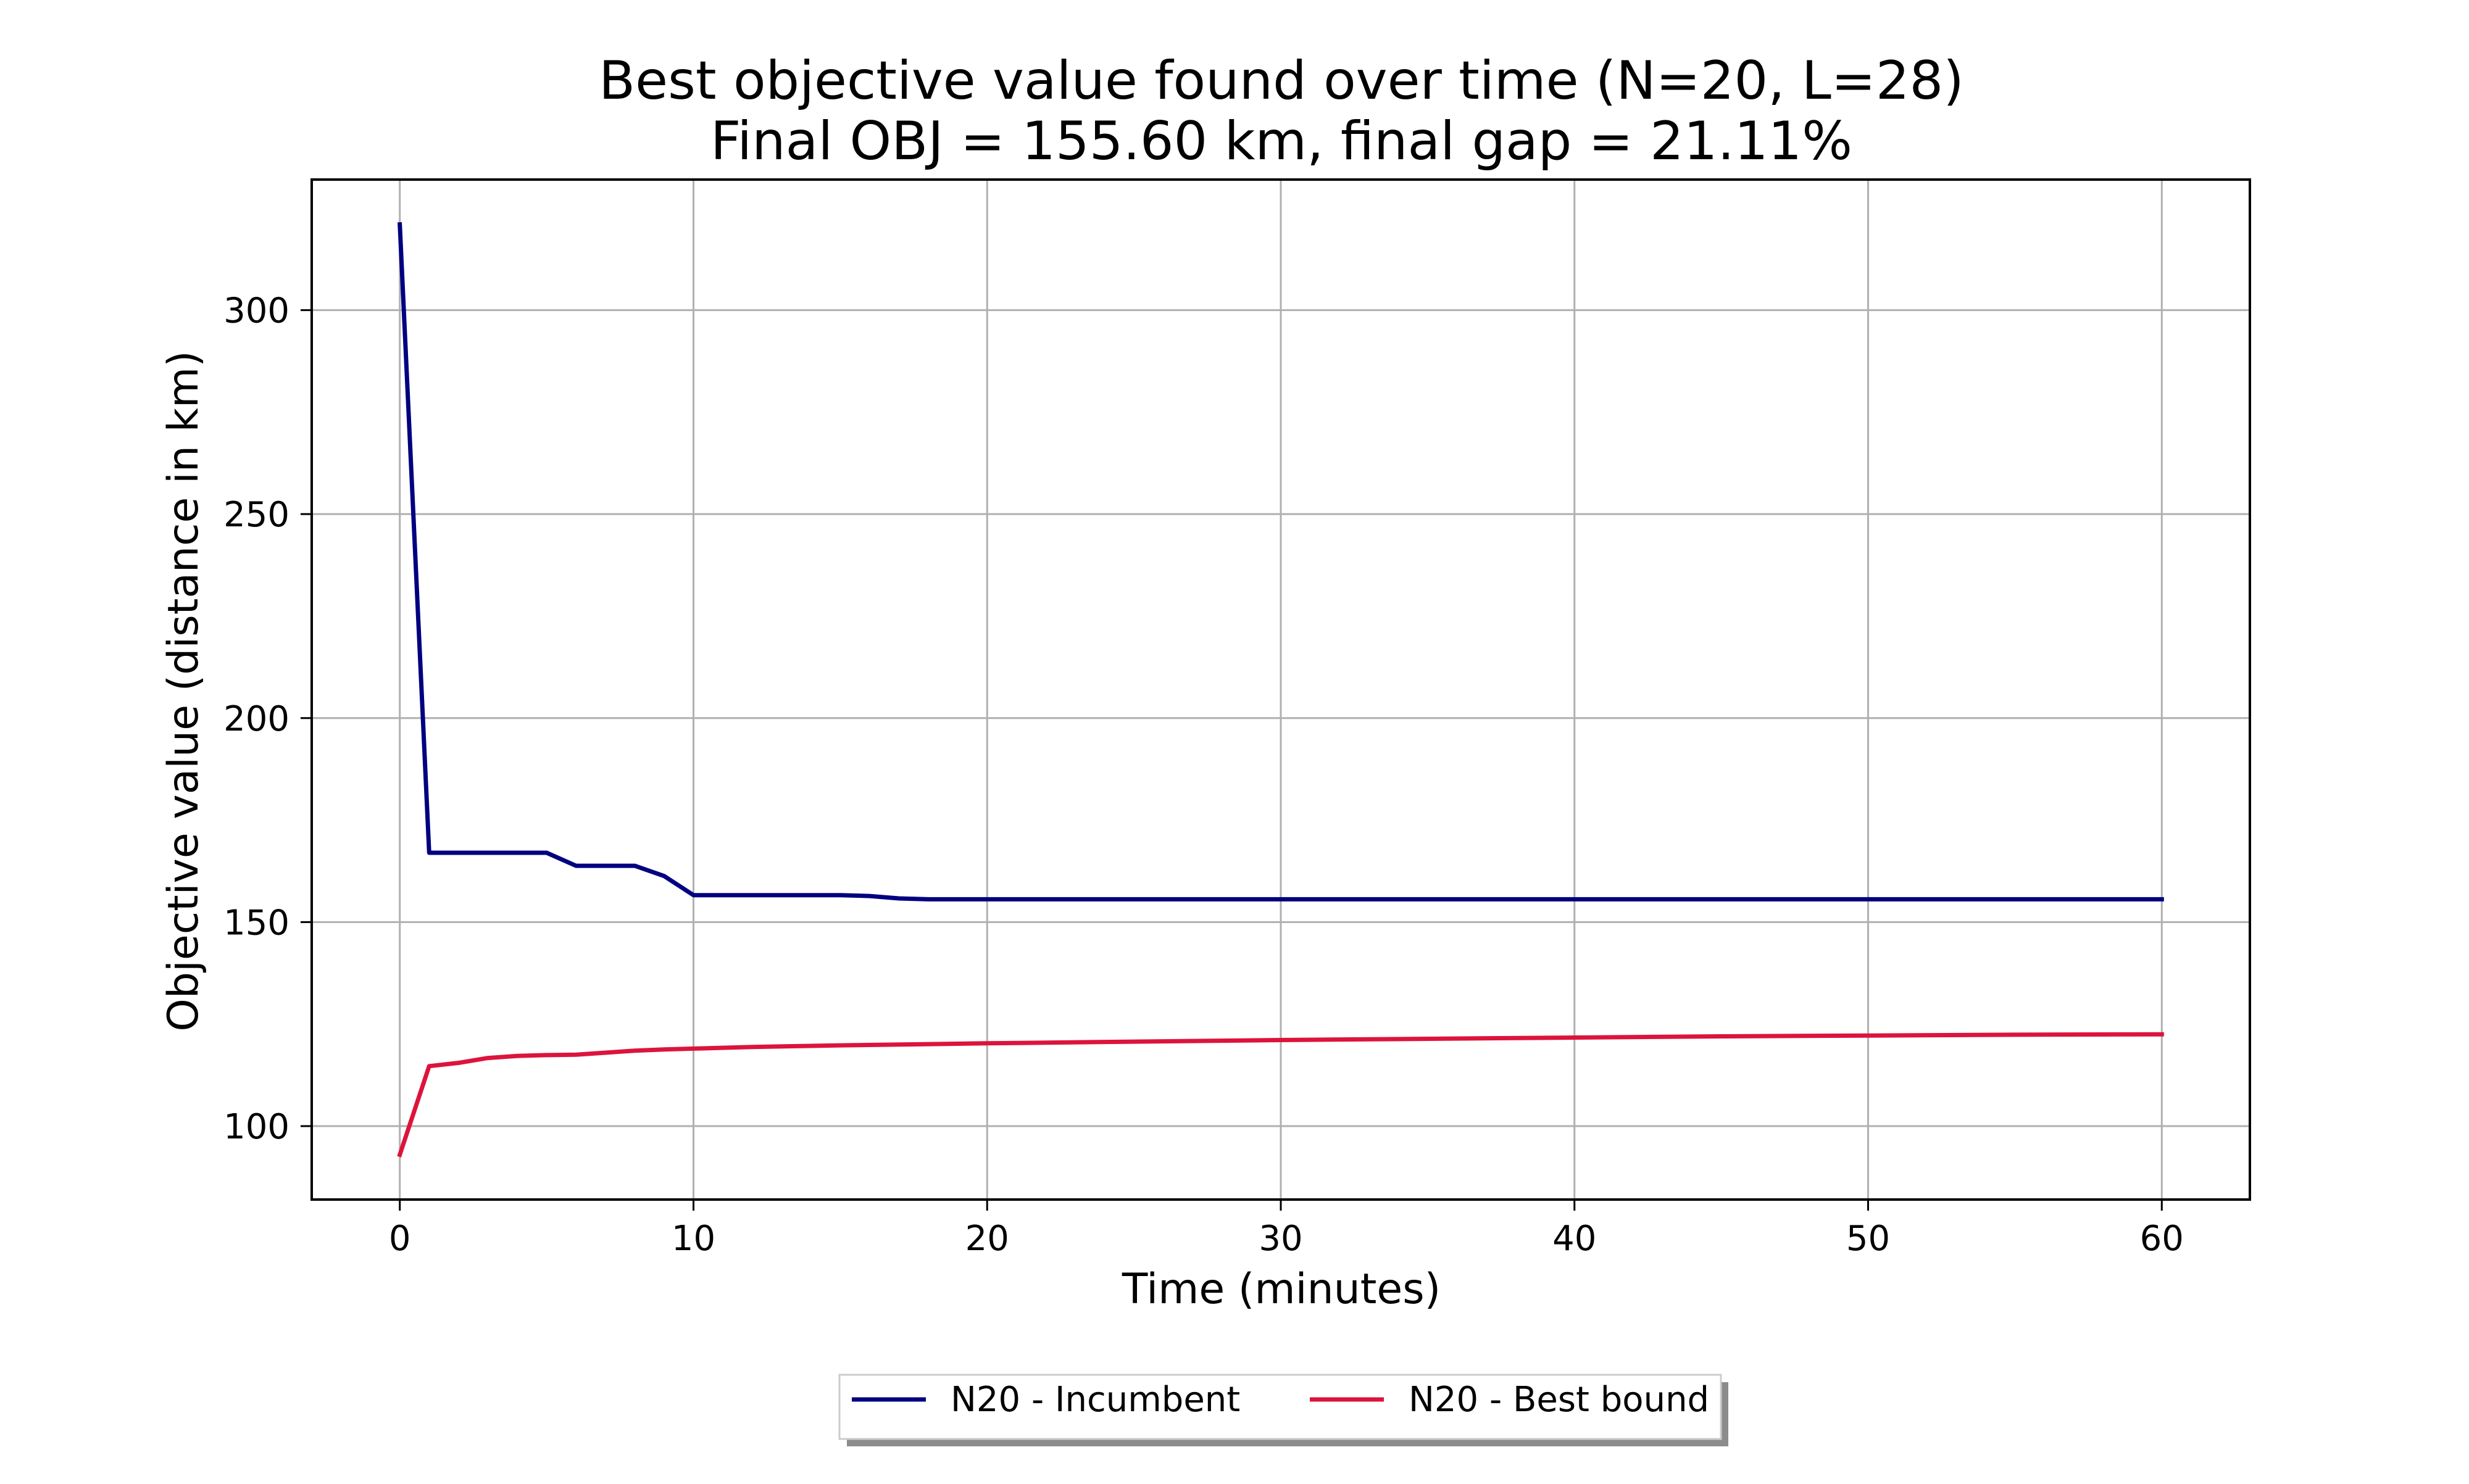 This screenshot has height=1484, width=2469. Describe the element at coordinates (400, 1239) in the screenshot. I see `x-tick-label: 0` at that location.